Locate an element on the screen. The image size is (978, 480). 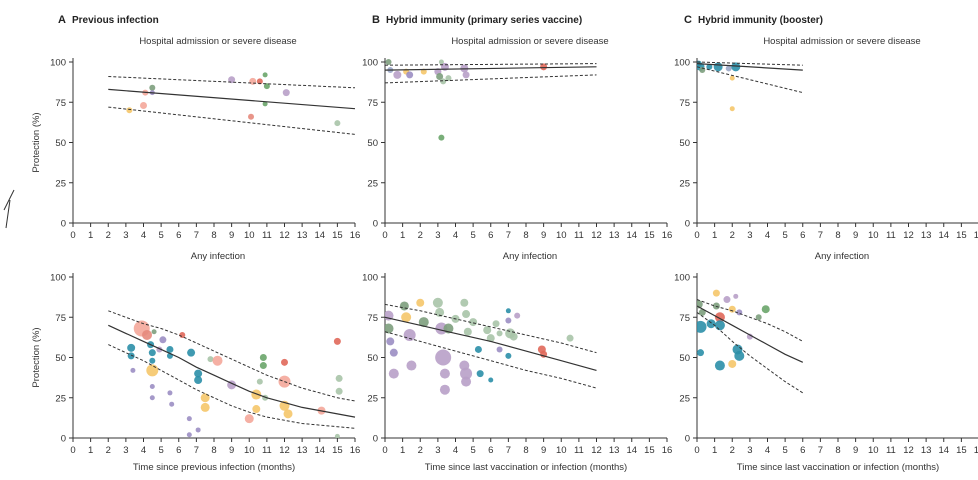
x-tick-label: 16 is located at coordinates (976, 235).